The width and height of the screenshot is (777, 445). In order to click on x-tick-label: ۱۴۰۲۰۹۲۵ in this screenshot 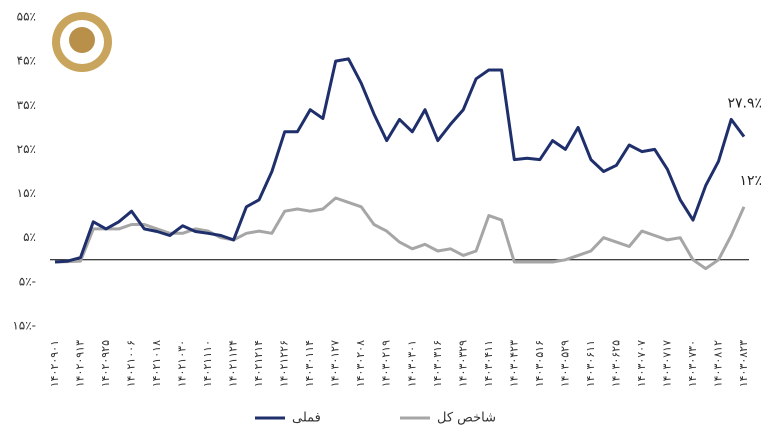, I will do `click(105, 363)`.